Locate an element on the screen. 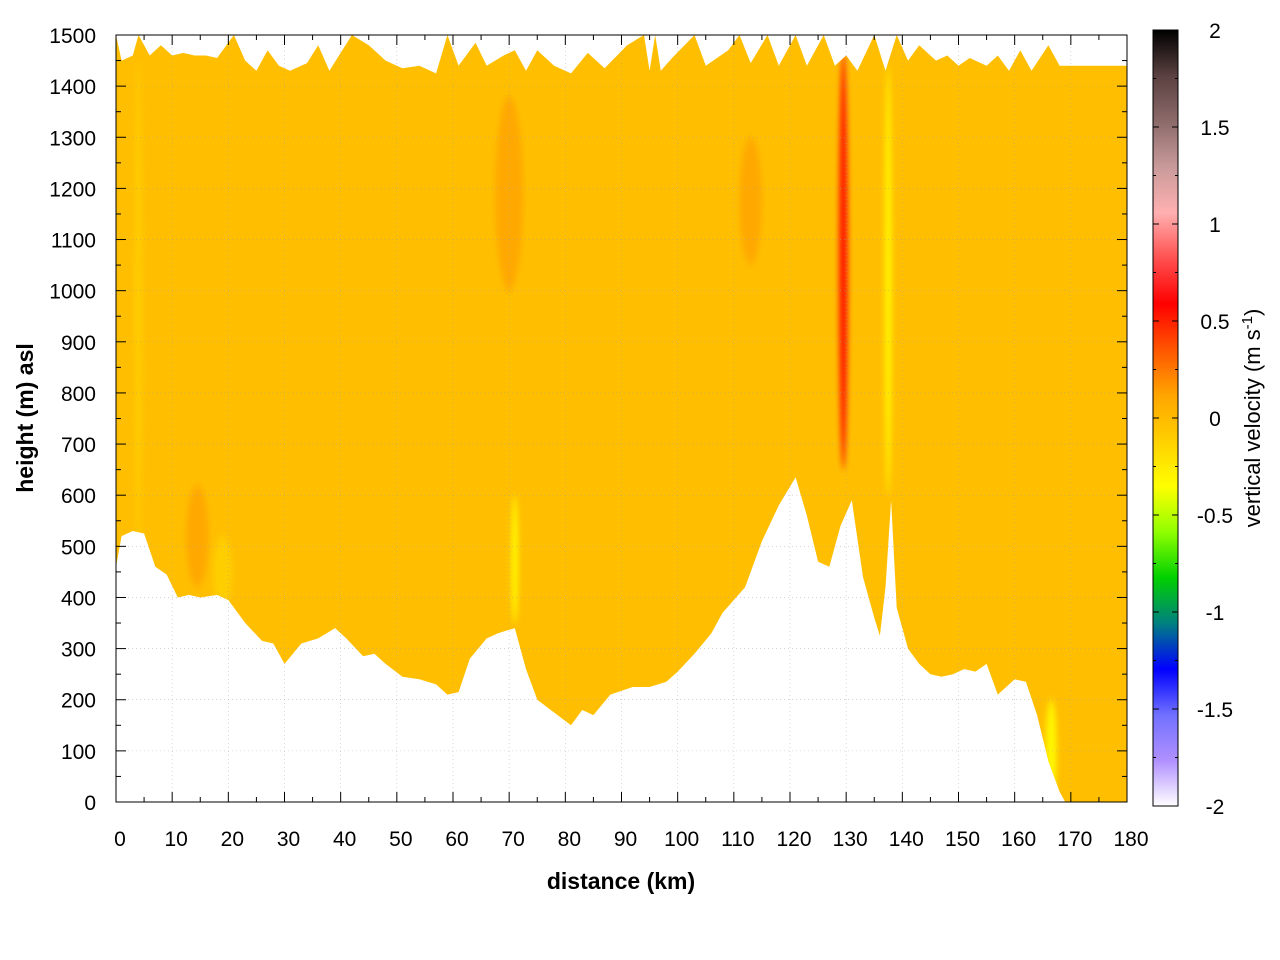 Image resolution: width=1280 pixels, height=960 pixels. x-tick-label: 150 is located at coordinates (962, 839).